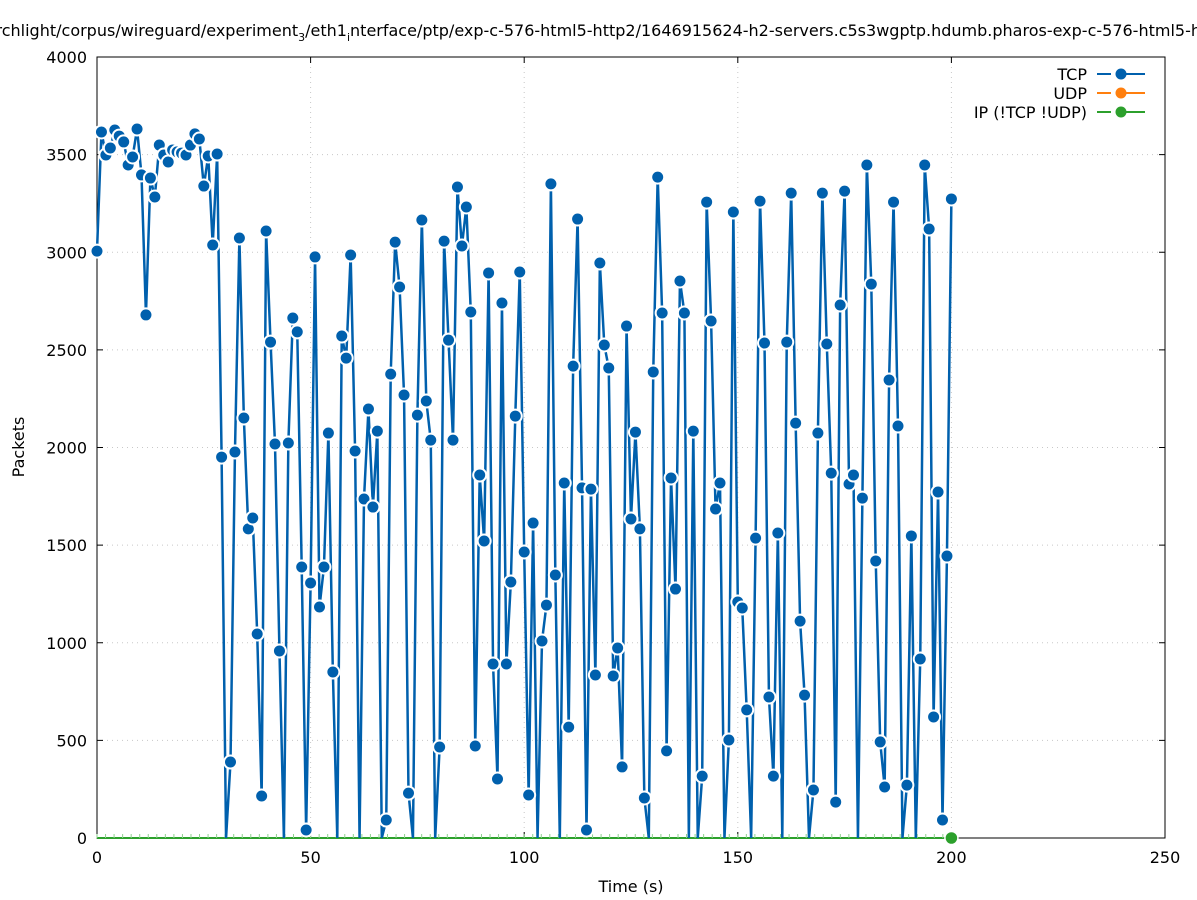 This screenshot has width=1197, height=900. I want to click on x-tick-label: 200, so click(951, 857).